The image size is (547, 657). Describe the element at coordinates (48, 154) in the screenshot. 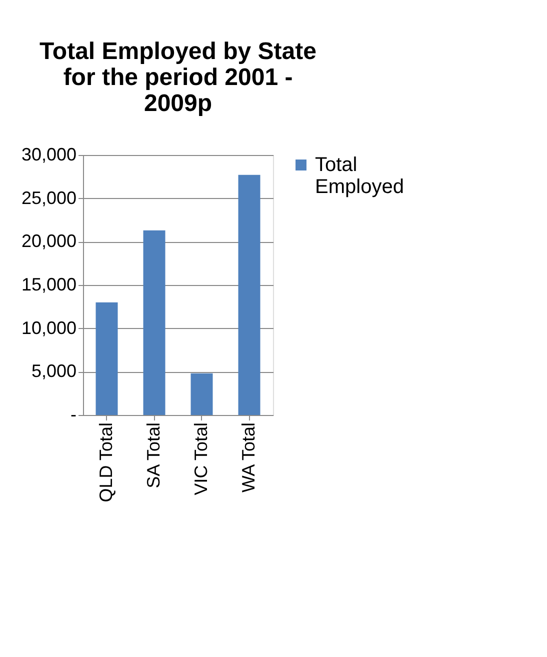

I see `y-tick-label: 30,000` at that location.